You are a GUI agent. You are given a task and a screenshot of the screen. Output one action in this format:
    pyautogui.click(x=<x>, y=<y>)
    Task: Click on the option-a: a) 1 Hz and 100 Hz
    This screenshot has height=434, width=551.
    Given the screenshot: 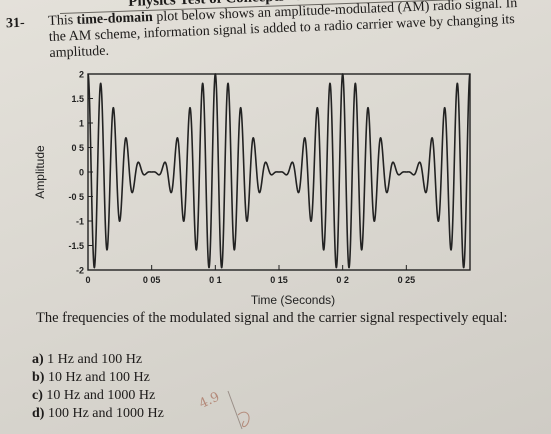 What is the action you would take?
    pyautogui.click(x=98, y=360)
    